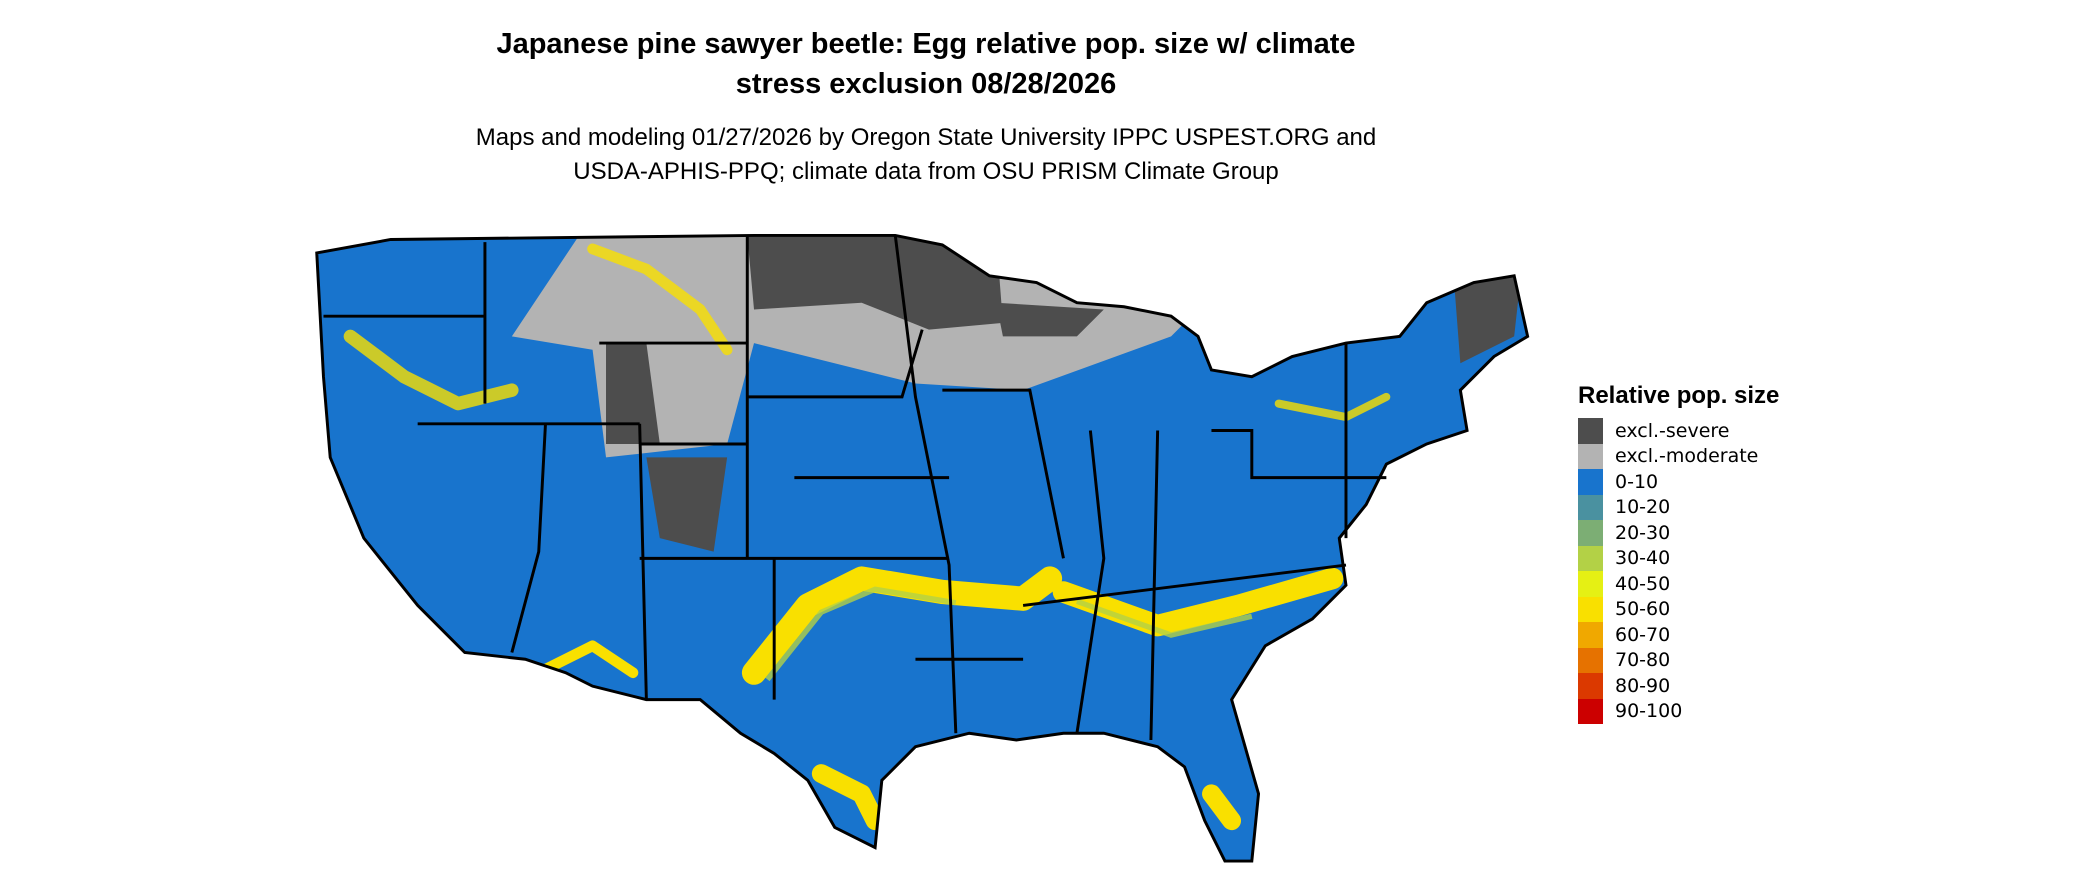 The image size is (2100, 892). Describe the element at coordinates (1643, 532) in the screenshot. I see `legend-label: 20-30` at that location.